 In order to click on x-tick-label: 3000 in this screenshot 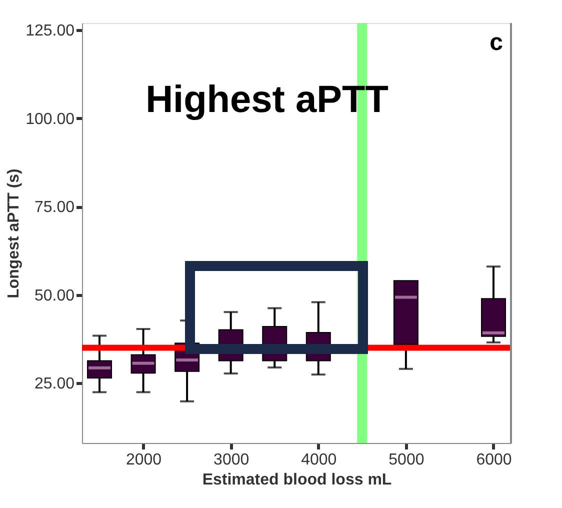, I will do `click(232, 460)`.